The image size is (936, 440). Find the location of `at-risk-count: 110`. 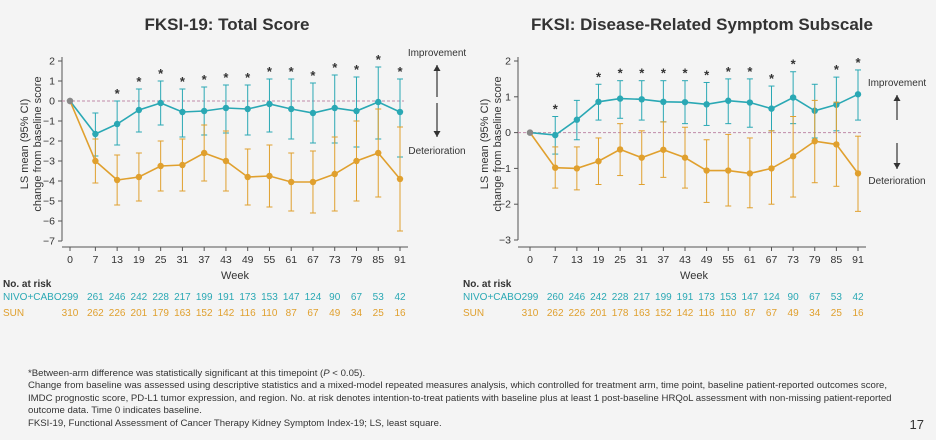

at-risk-count: 110 is located at coordinates (269, 313).